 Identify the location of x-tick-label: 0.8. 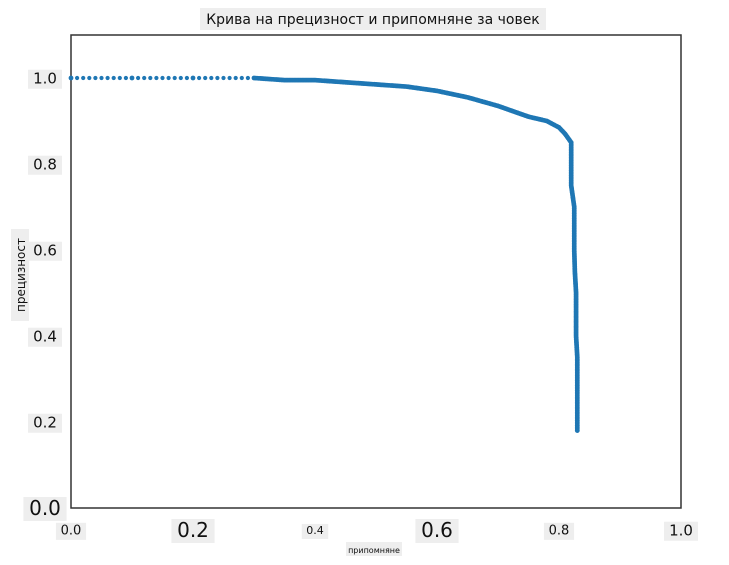
(559, 531).